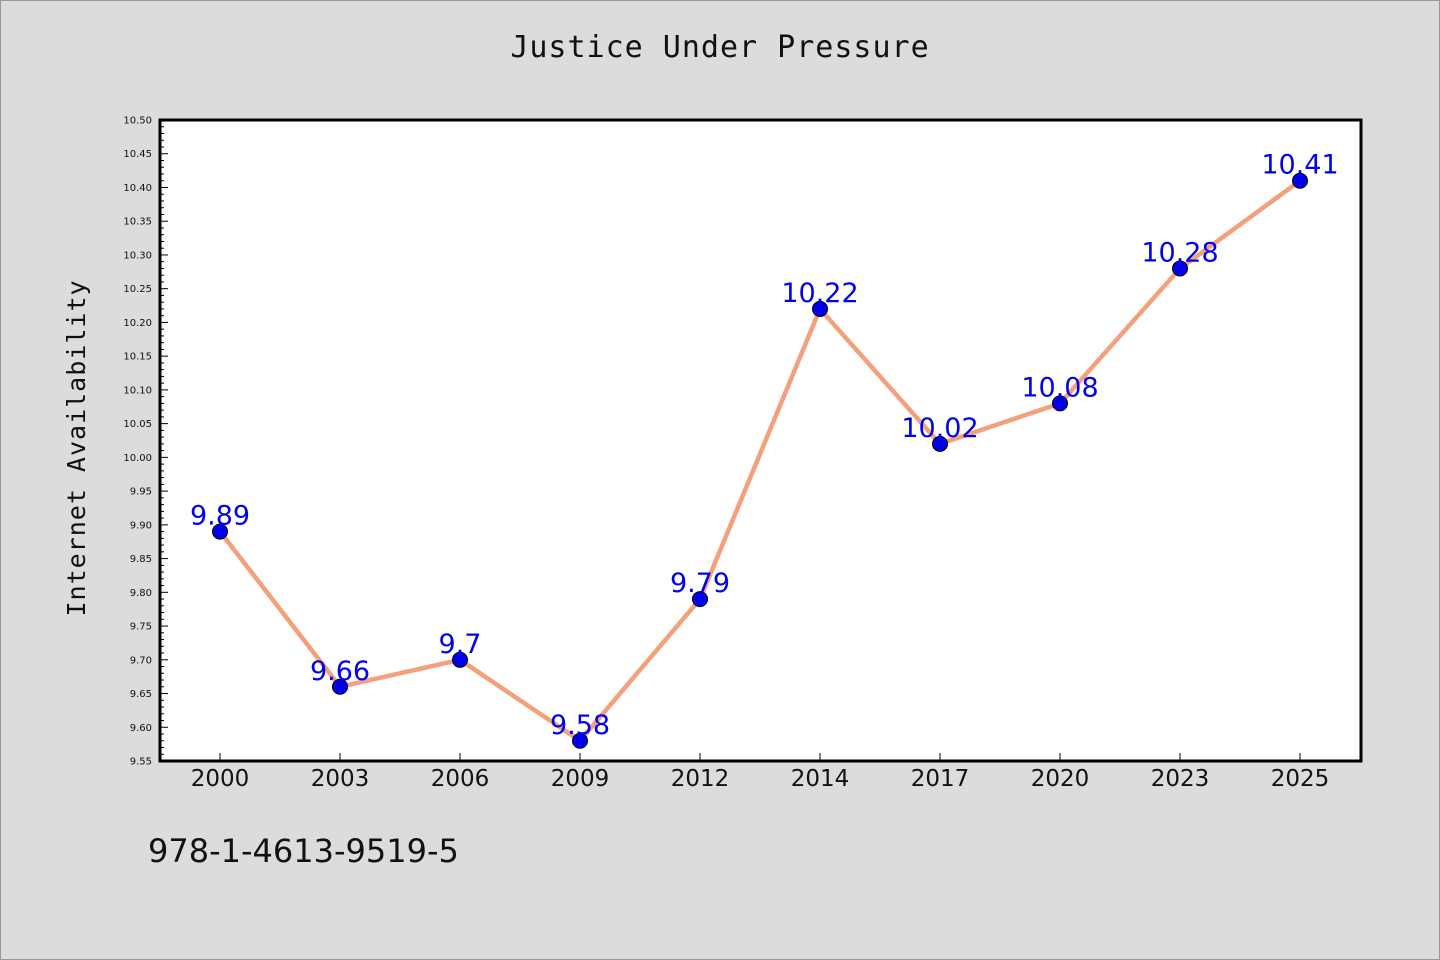 The image size is (1440, 960). Describe the element at coordinates (820, 779) in the screenshot. I see `x-tick-label: 2014` at that location.